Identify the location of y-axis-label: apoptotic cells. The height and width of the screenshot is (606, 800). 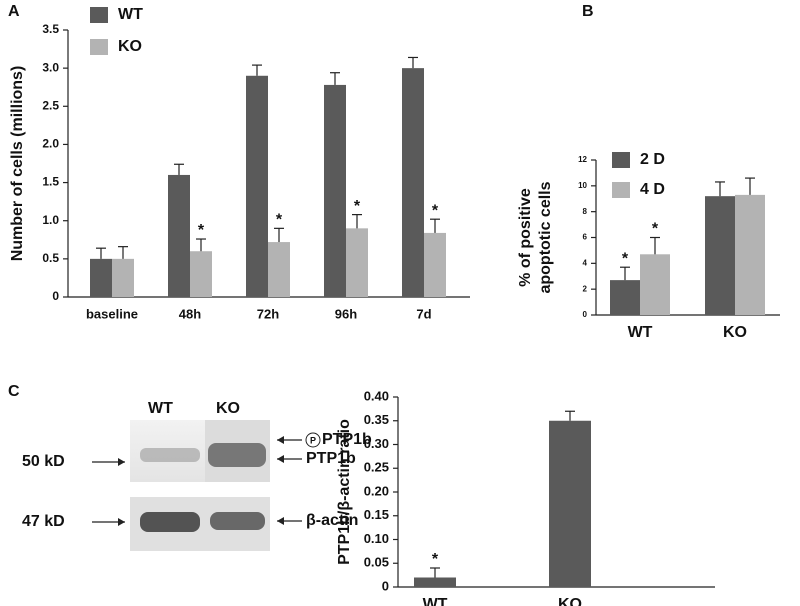
(545, 237).